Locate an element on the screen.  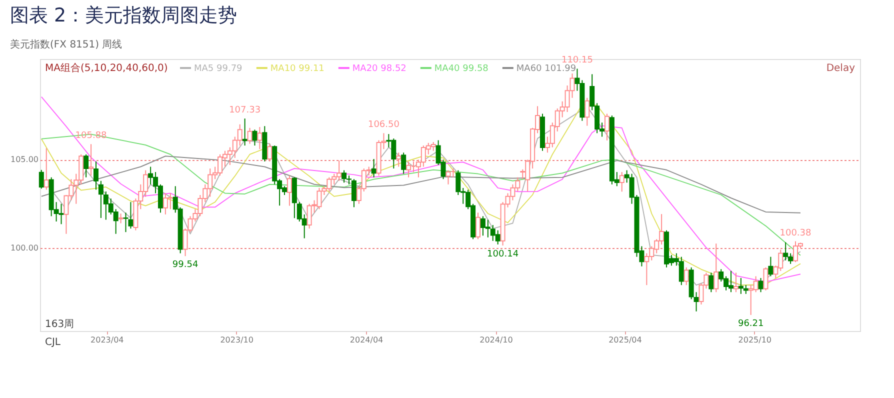
x-tick-label: 2023/04 is located at coordinates (107, 340).